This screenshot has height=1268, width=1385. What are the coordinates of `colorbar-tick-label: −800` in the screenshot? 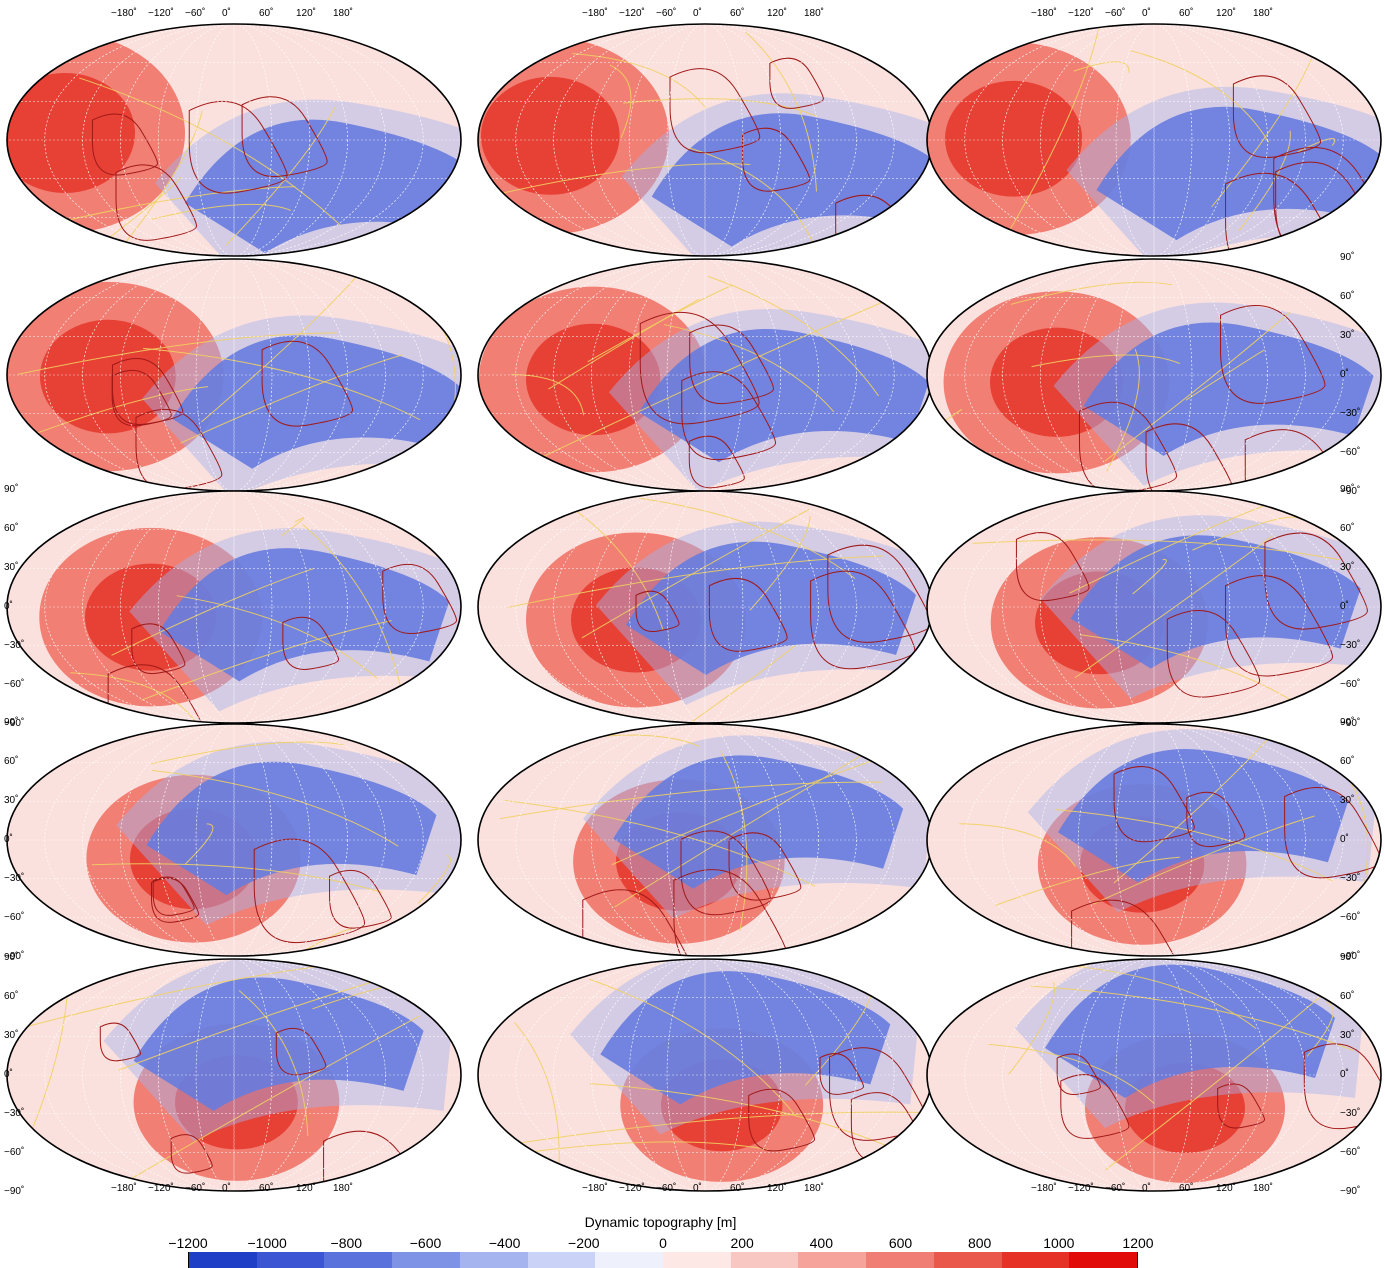 It's located at (346, 1243).